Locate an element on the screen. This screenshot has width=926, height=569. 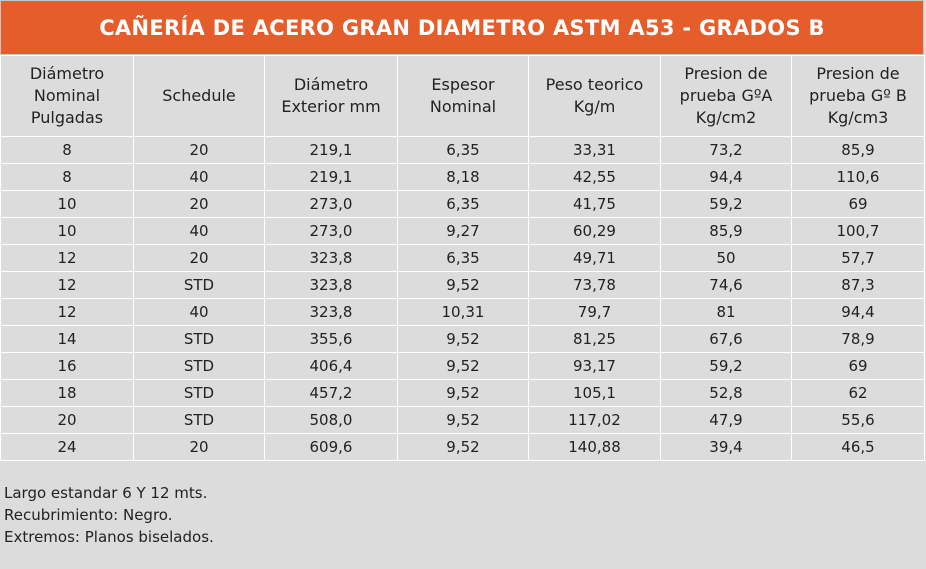
cell-theoretical-weight: 49,71 is located at coordinates (594, 258).